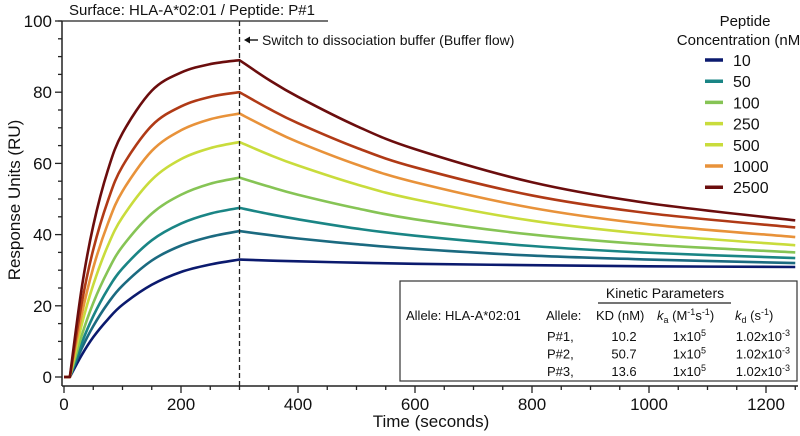 The height and width of the screenshot is (436, 800). What do you see at coordinates (47, 377) in the screenshot?
I see `y-tick-label: 0` at bounding box center [47, 377].